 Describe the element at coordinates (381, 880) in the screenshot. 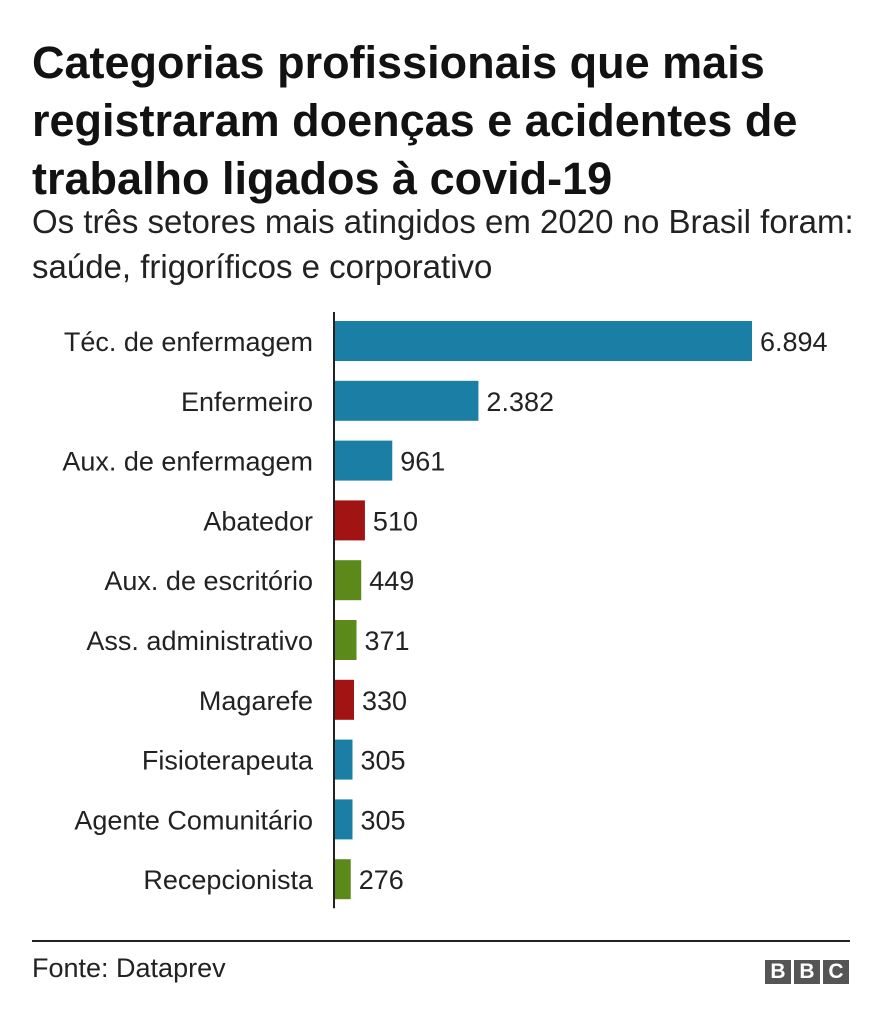

I see `value-label: 276` at that location.